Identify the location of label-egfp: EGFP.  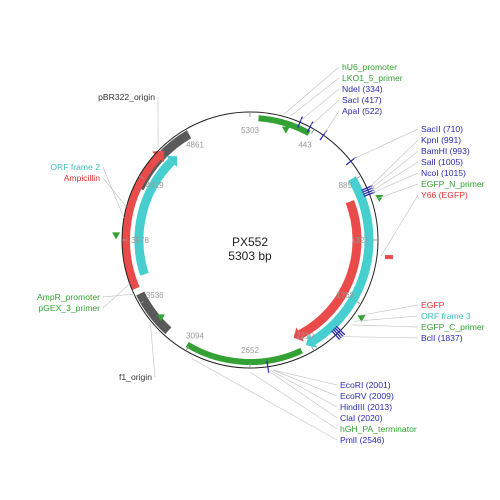
(433, 305).